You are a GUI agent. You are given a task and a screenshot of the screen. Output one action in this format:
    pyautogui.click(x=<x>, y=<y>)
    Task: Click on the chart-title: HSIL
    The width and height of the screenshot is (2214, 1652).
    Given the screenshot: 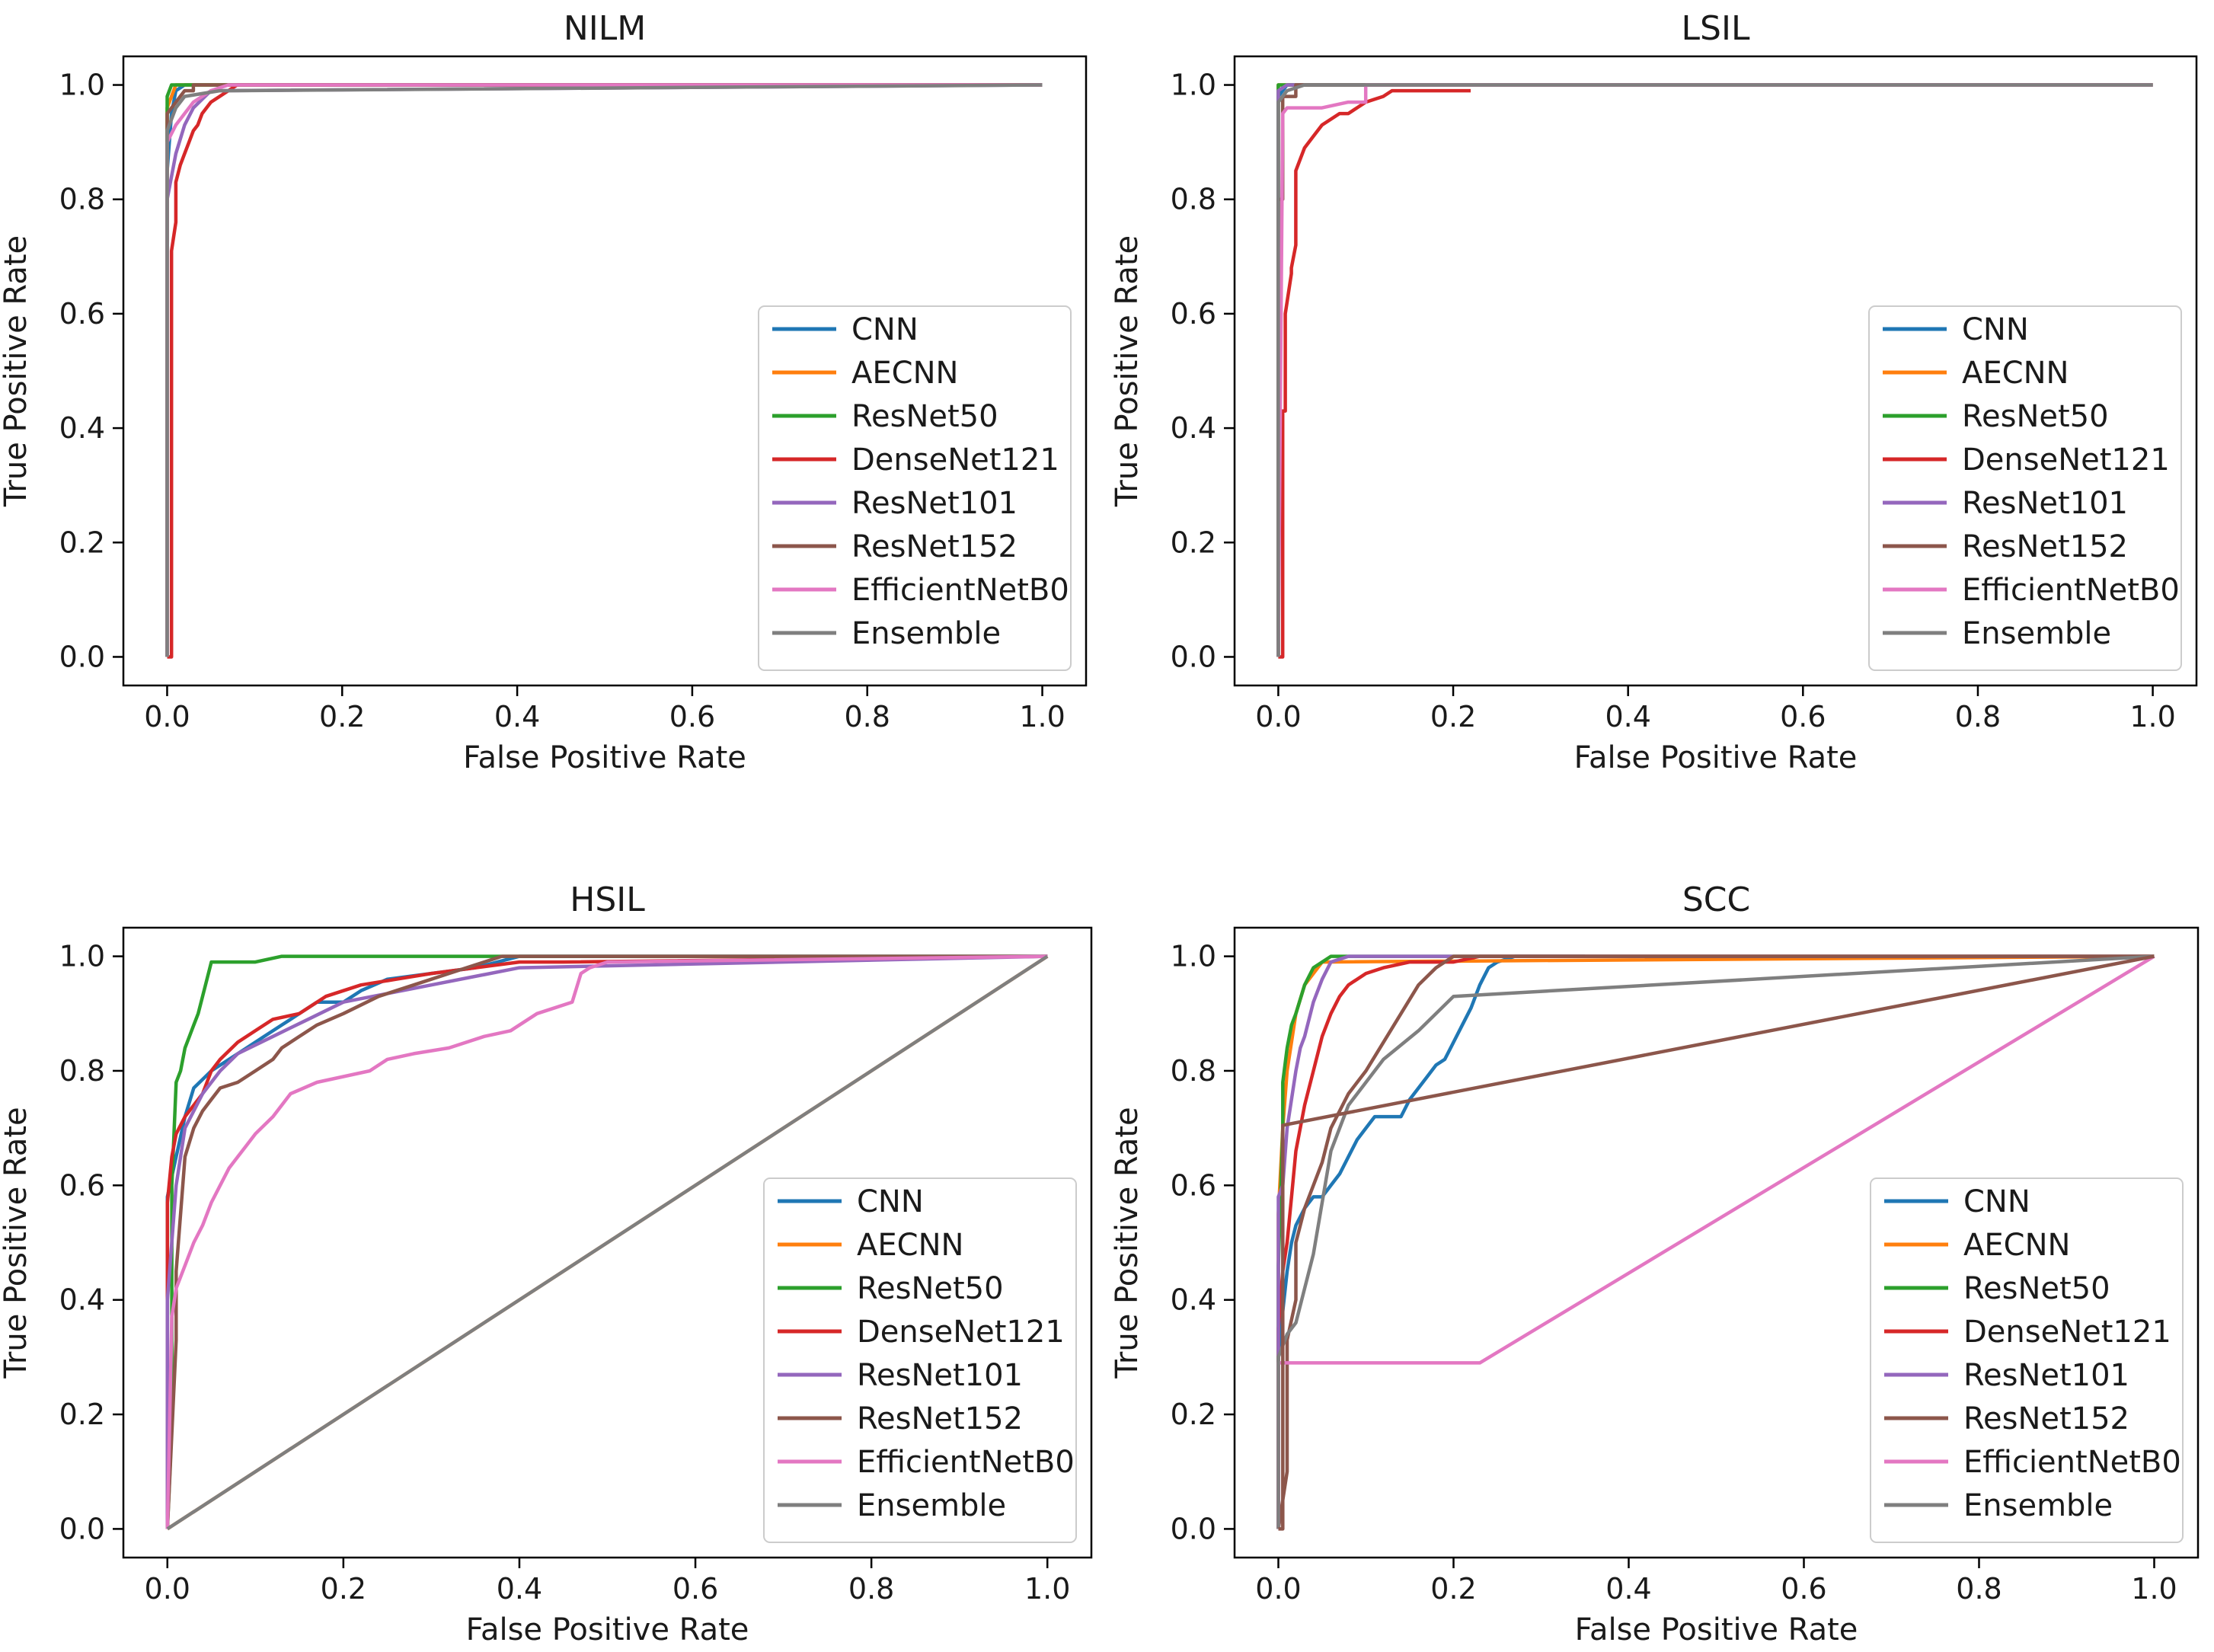 What is the action you would take?
    pyautogui.click(x=607, y=899)
    